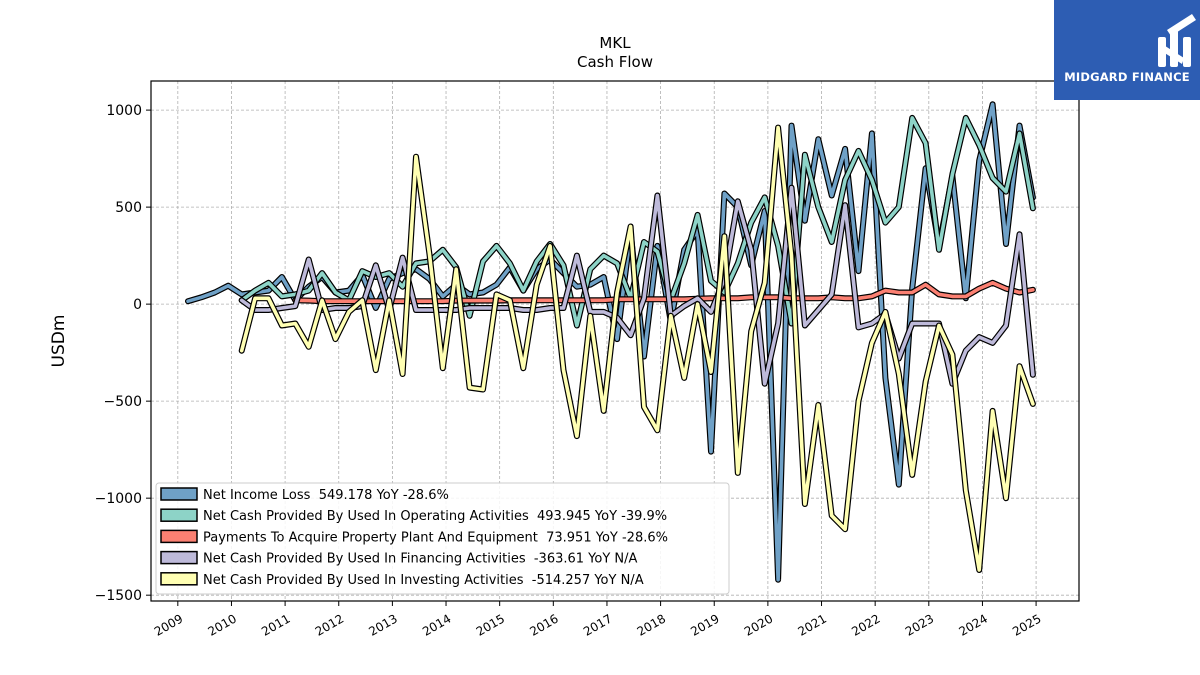 The image size is (1200, 675). What do you see at coordinates (758, 624) in the screenshot?
I see `x-tick-label: 2020` at bounding box center [758, 624].